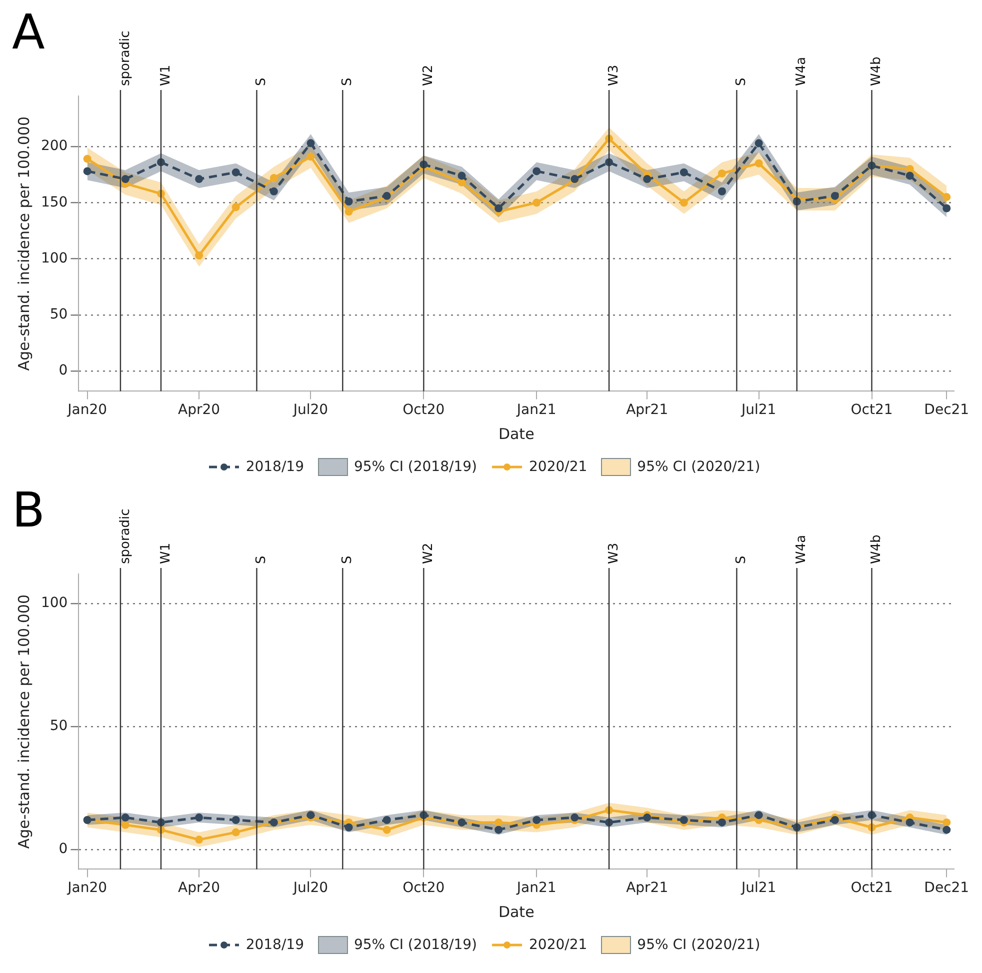  Describe the element at coordinates (28, 32) in the screenshot. I see `chart-title: A` at that location.